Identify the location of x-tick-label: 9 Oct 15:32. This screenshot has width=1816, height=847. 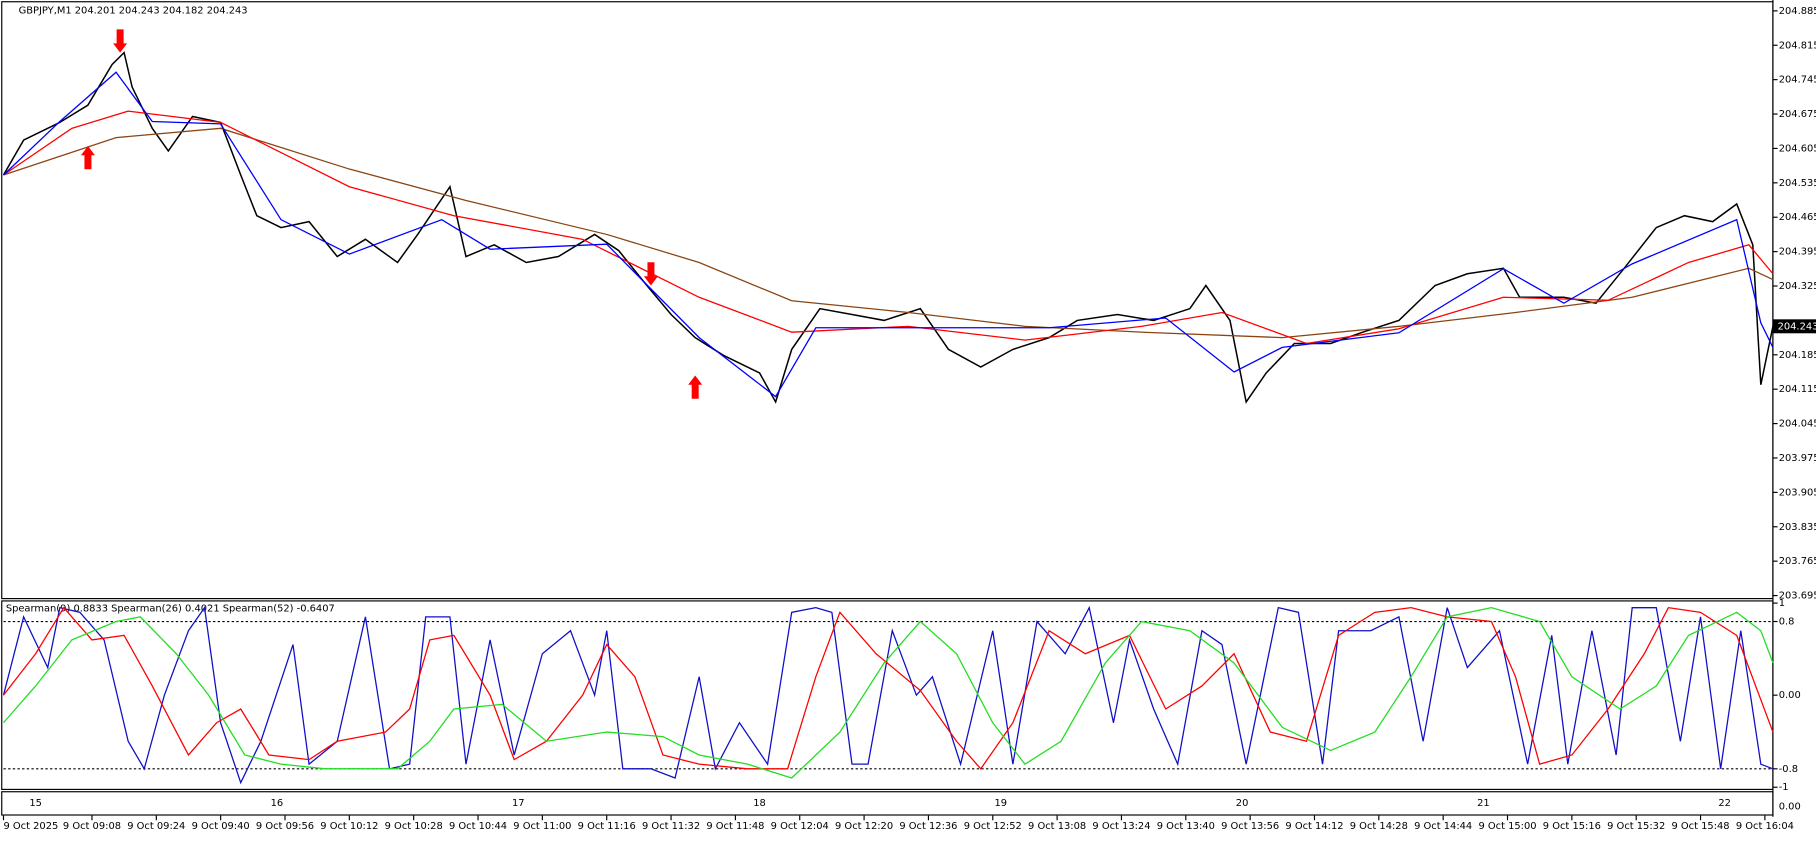
(1636, 826).